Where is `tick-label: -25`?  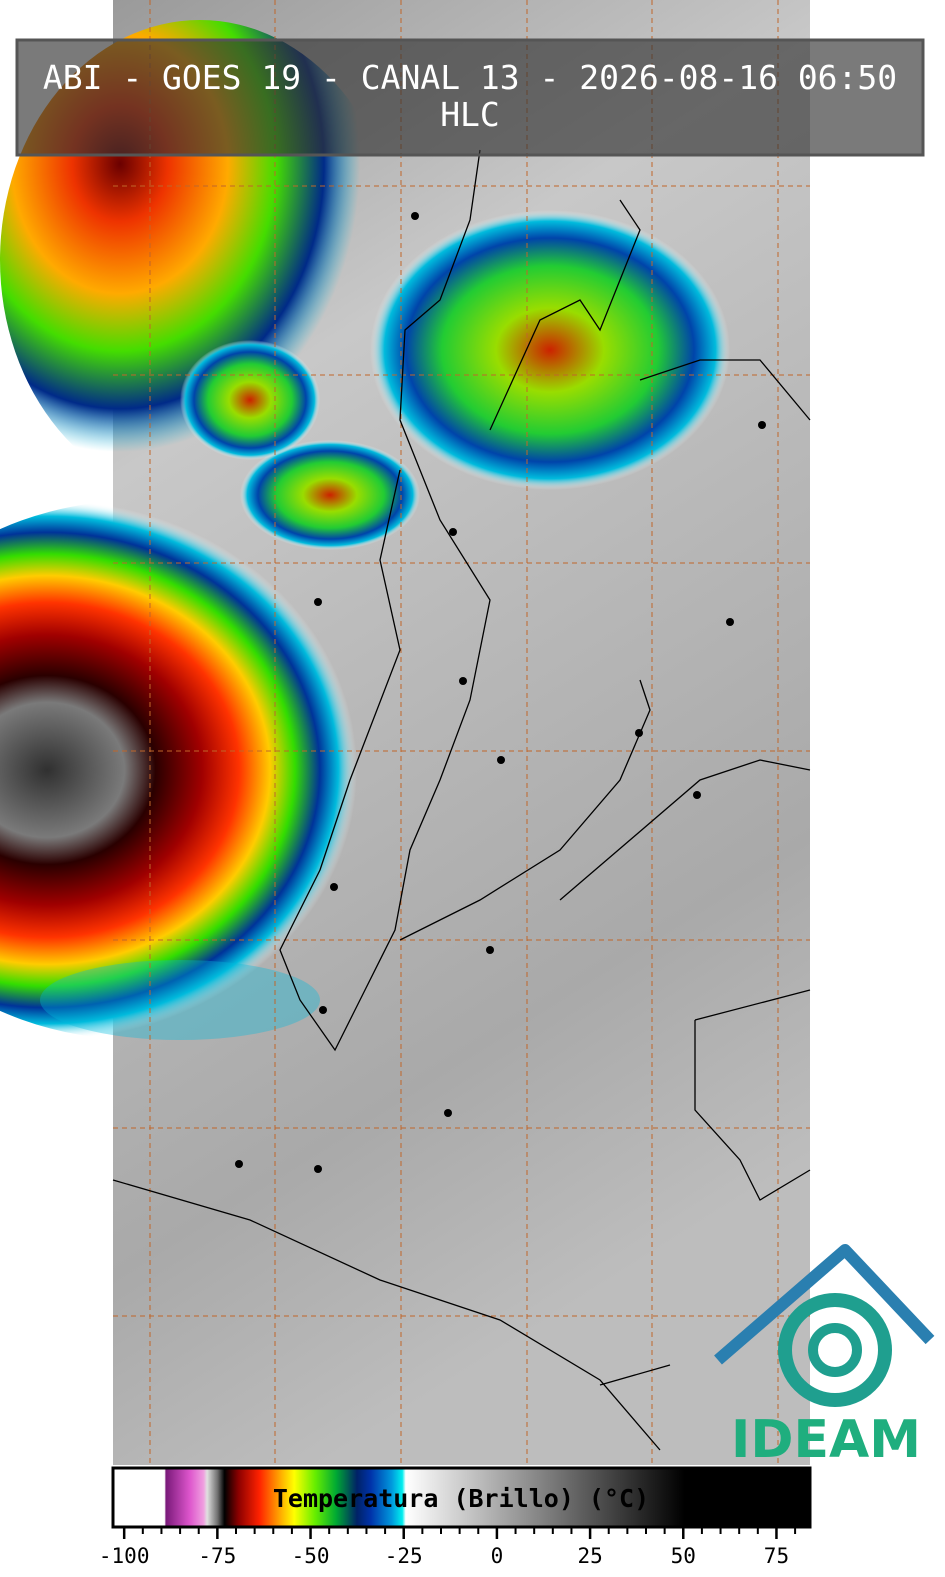
tick-label: -25 is located at coordinates (404, 1556).